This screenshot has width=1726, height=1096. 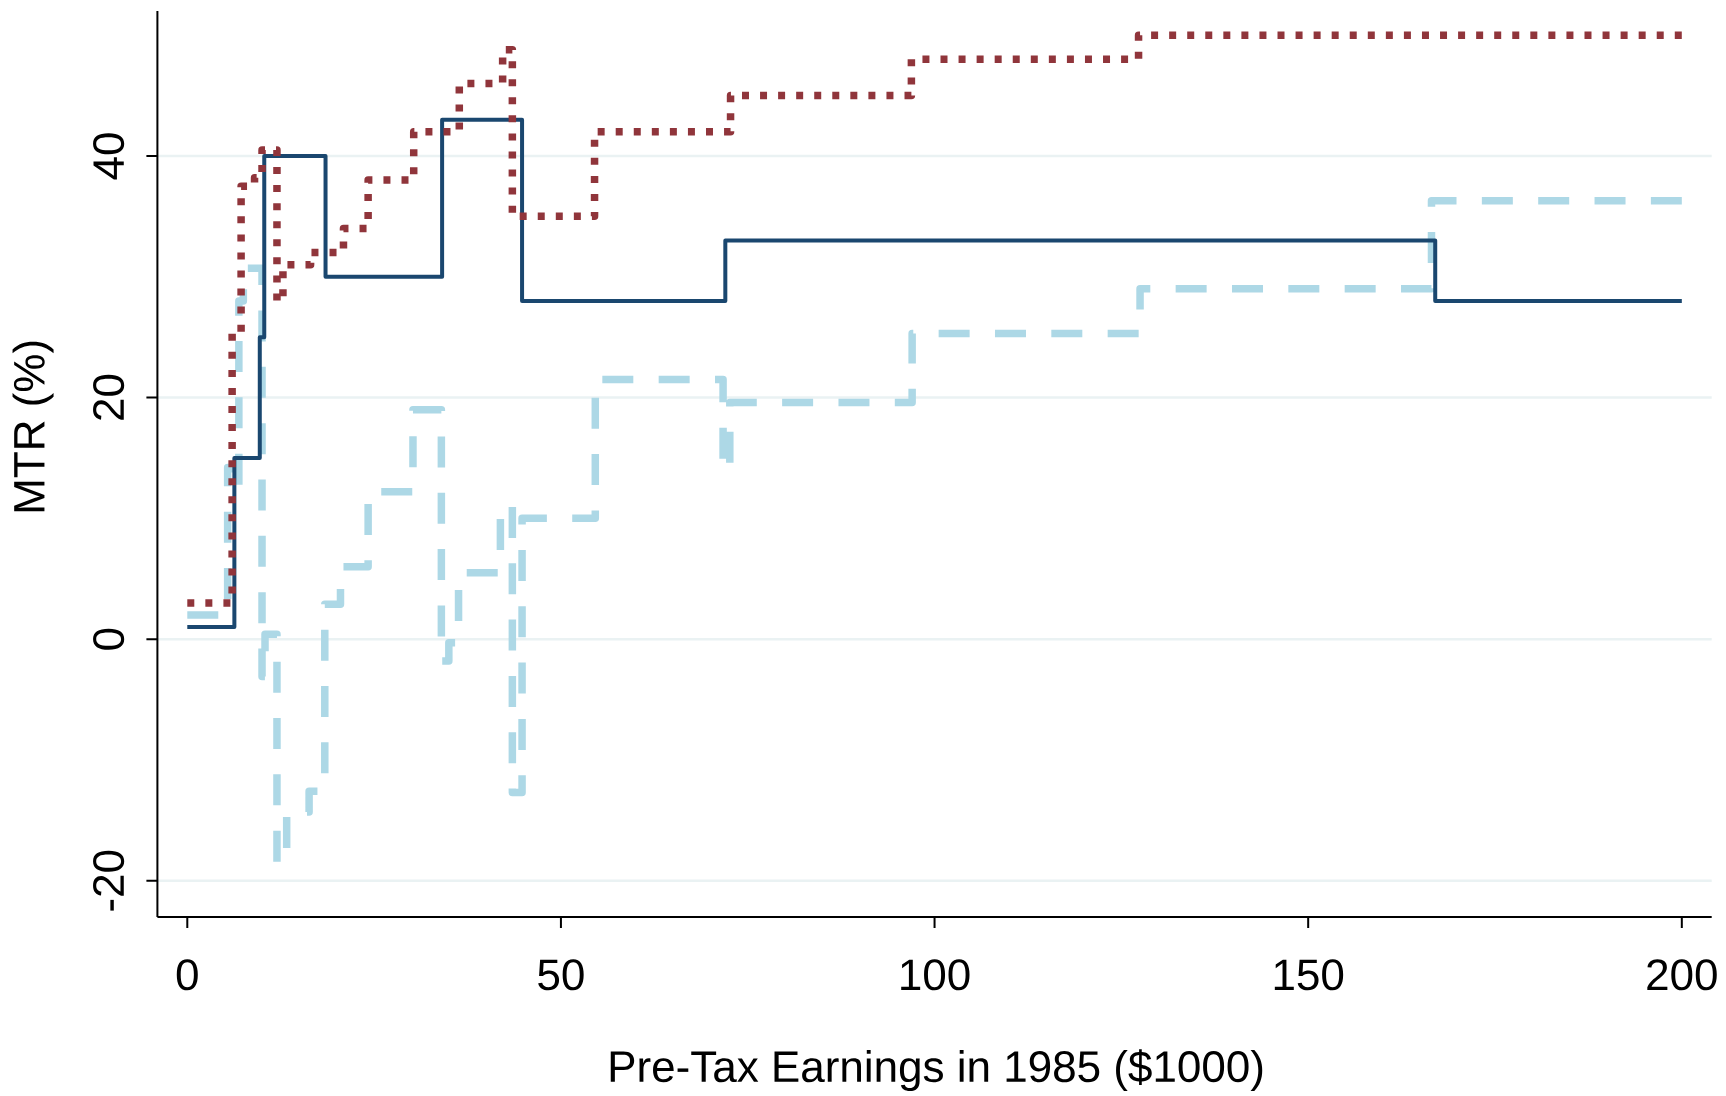 I want to click on x-axis-title: Pre-Tax Earnings in 1985 ($1000), so click(x=936, y=1070).